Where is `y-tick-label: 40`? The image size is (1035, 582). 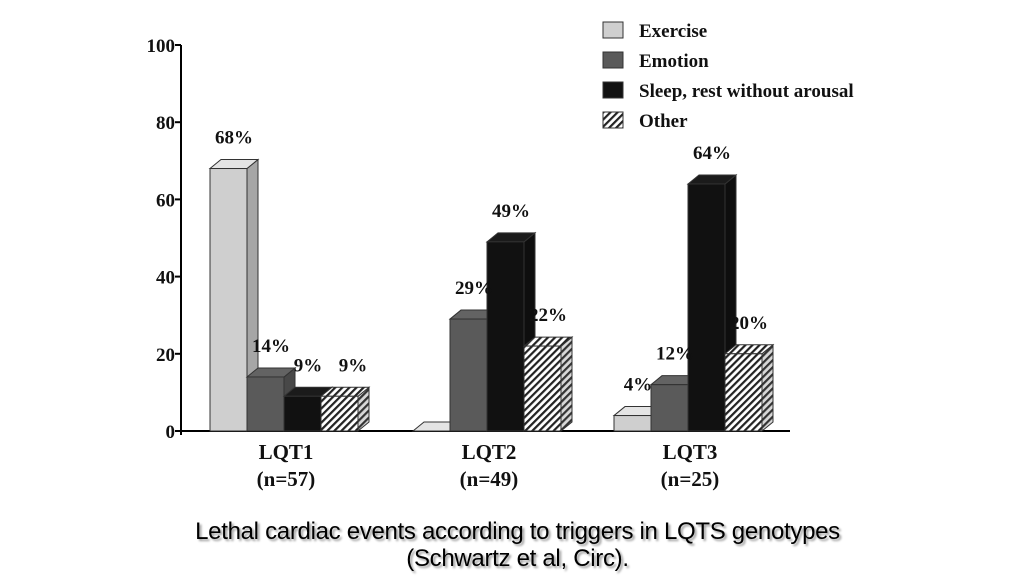 y-tick-label: 40 is located at coordinates (165, 278).